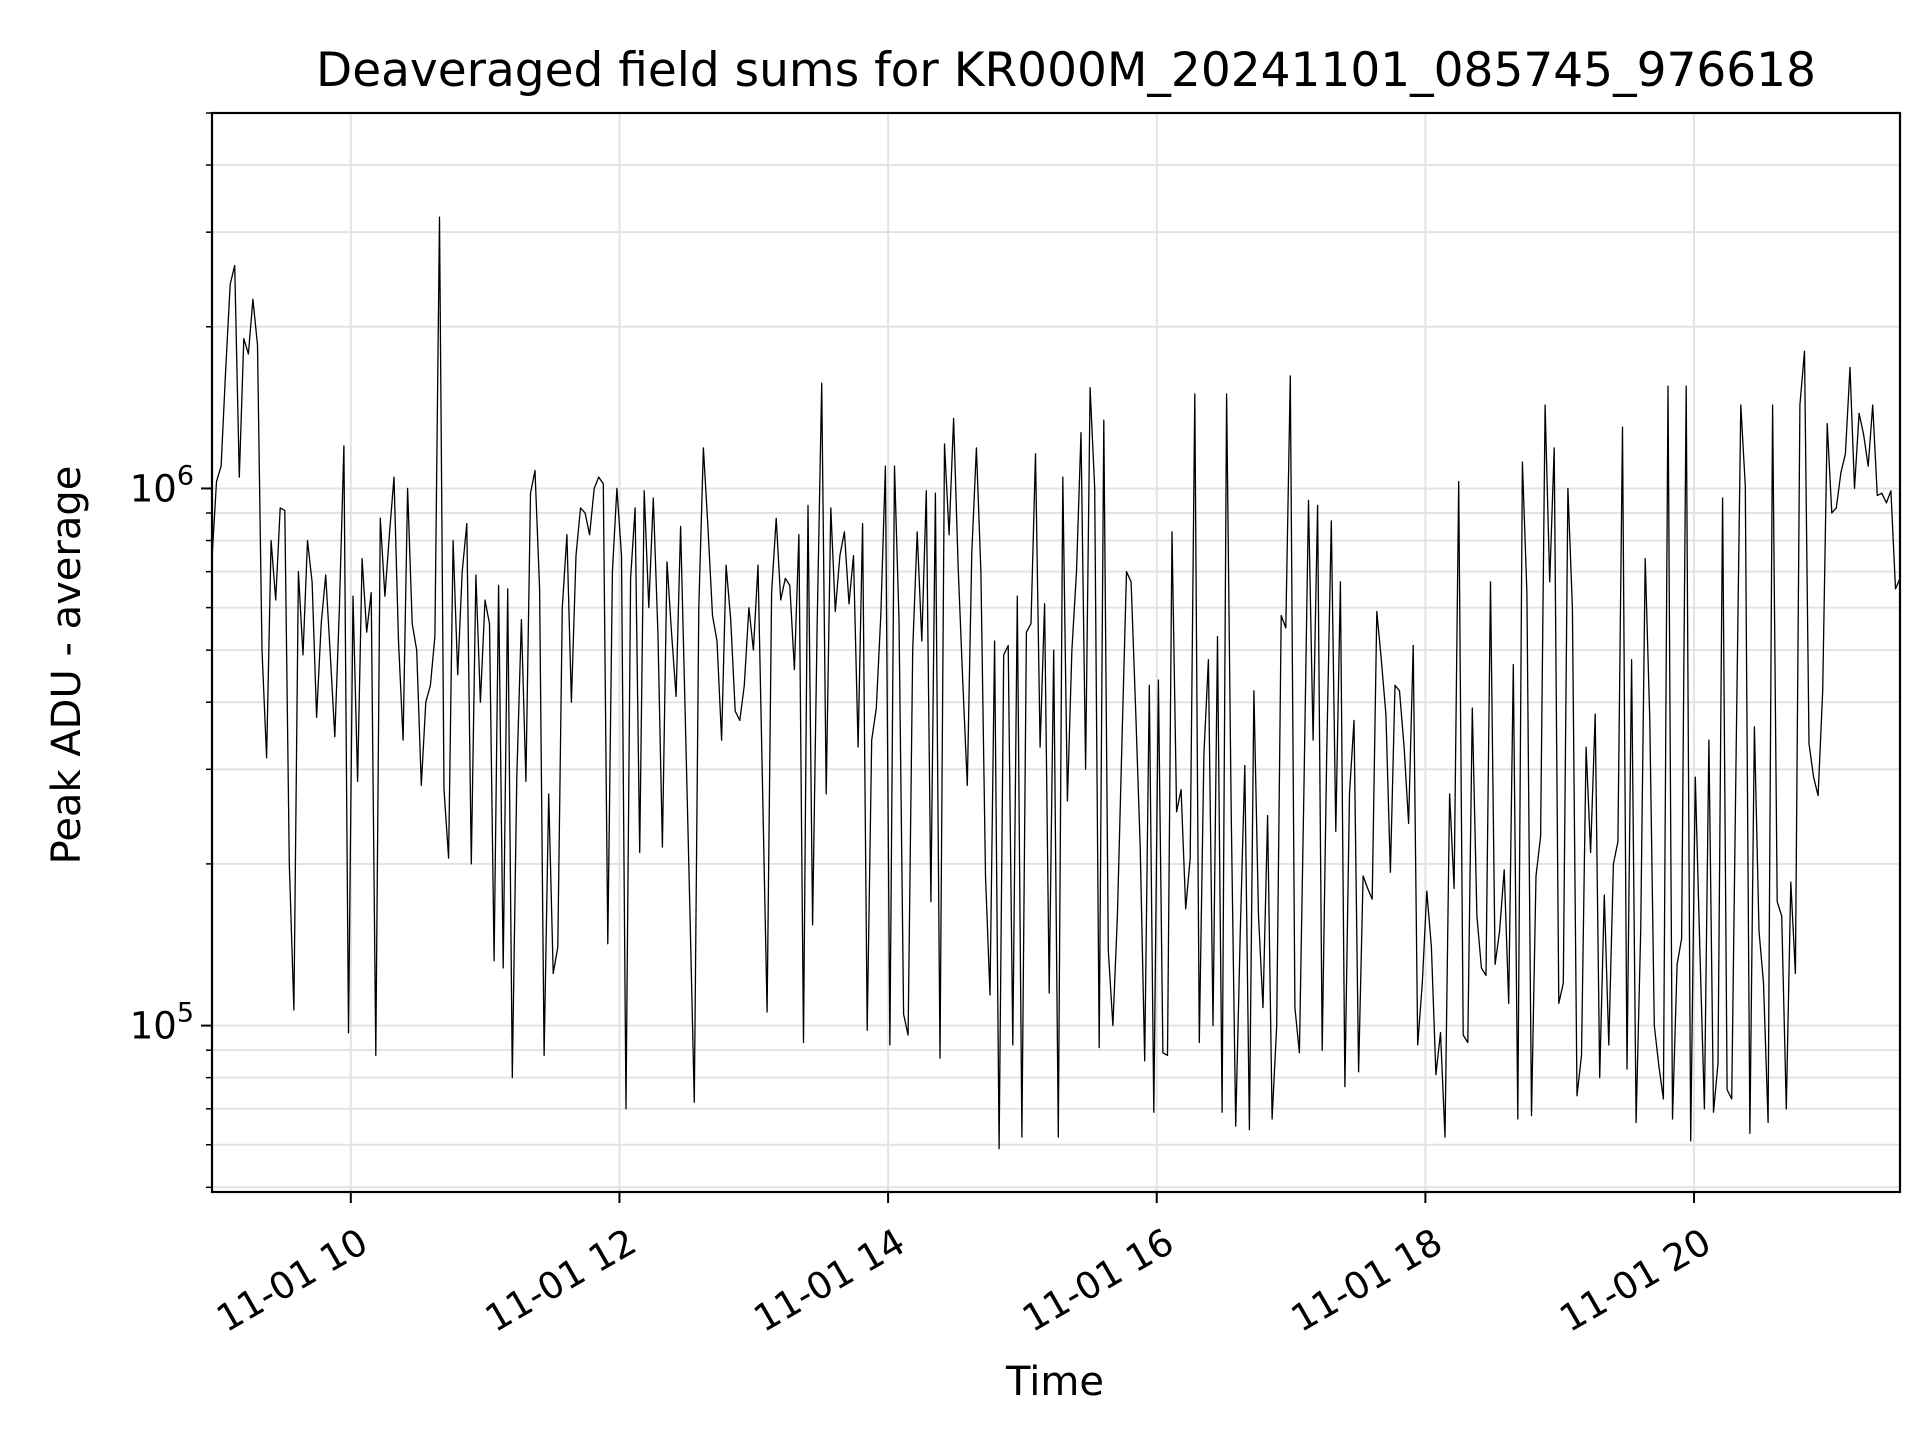 Image resolution: width=1920 pixels, height=1440 pixels. Describe the element at coordinates (185, 1013) in the screenshot. I see `y-tick-exponent: 5` at that location.